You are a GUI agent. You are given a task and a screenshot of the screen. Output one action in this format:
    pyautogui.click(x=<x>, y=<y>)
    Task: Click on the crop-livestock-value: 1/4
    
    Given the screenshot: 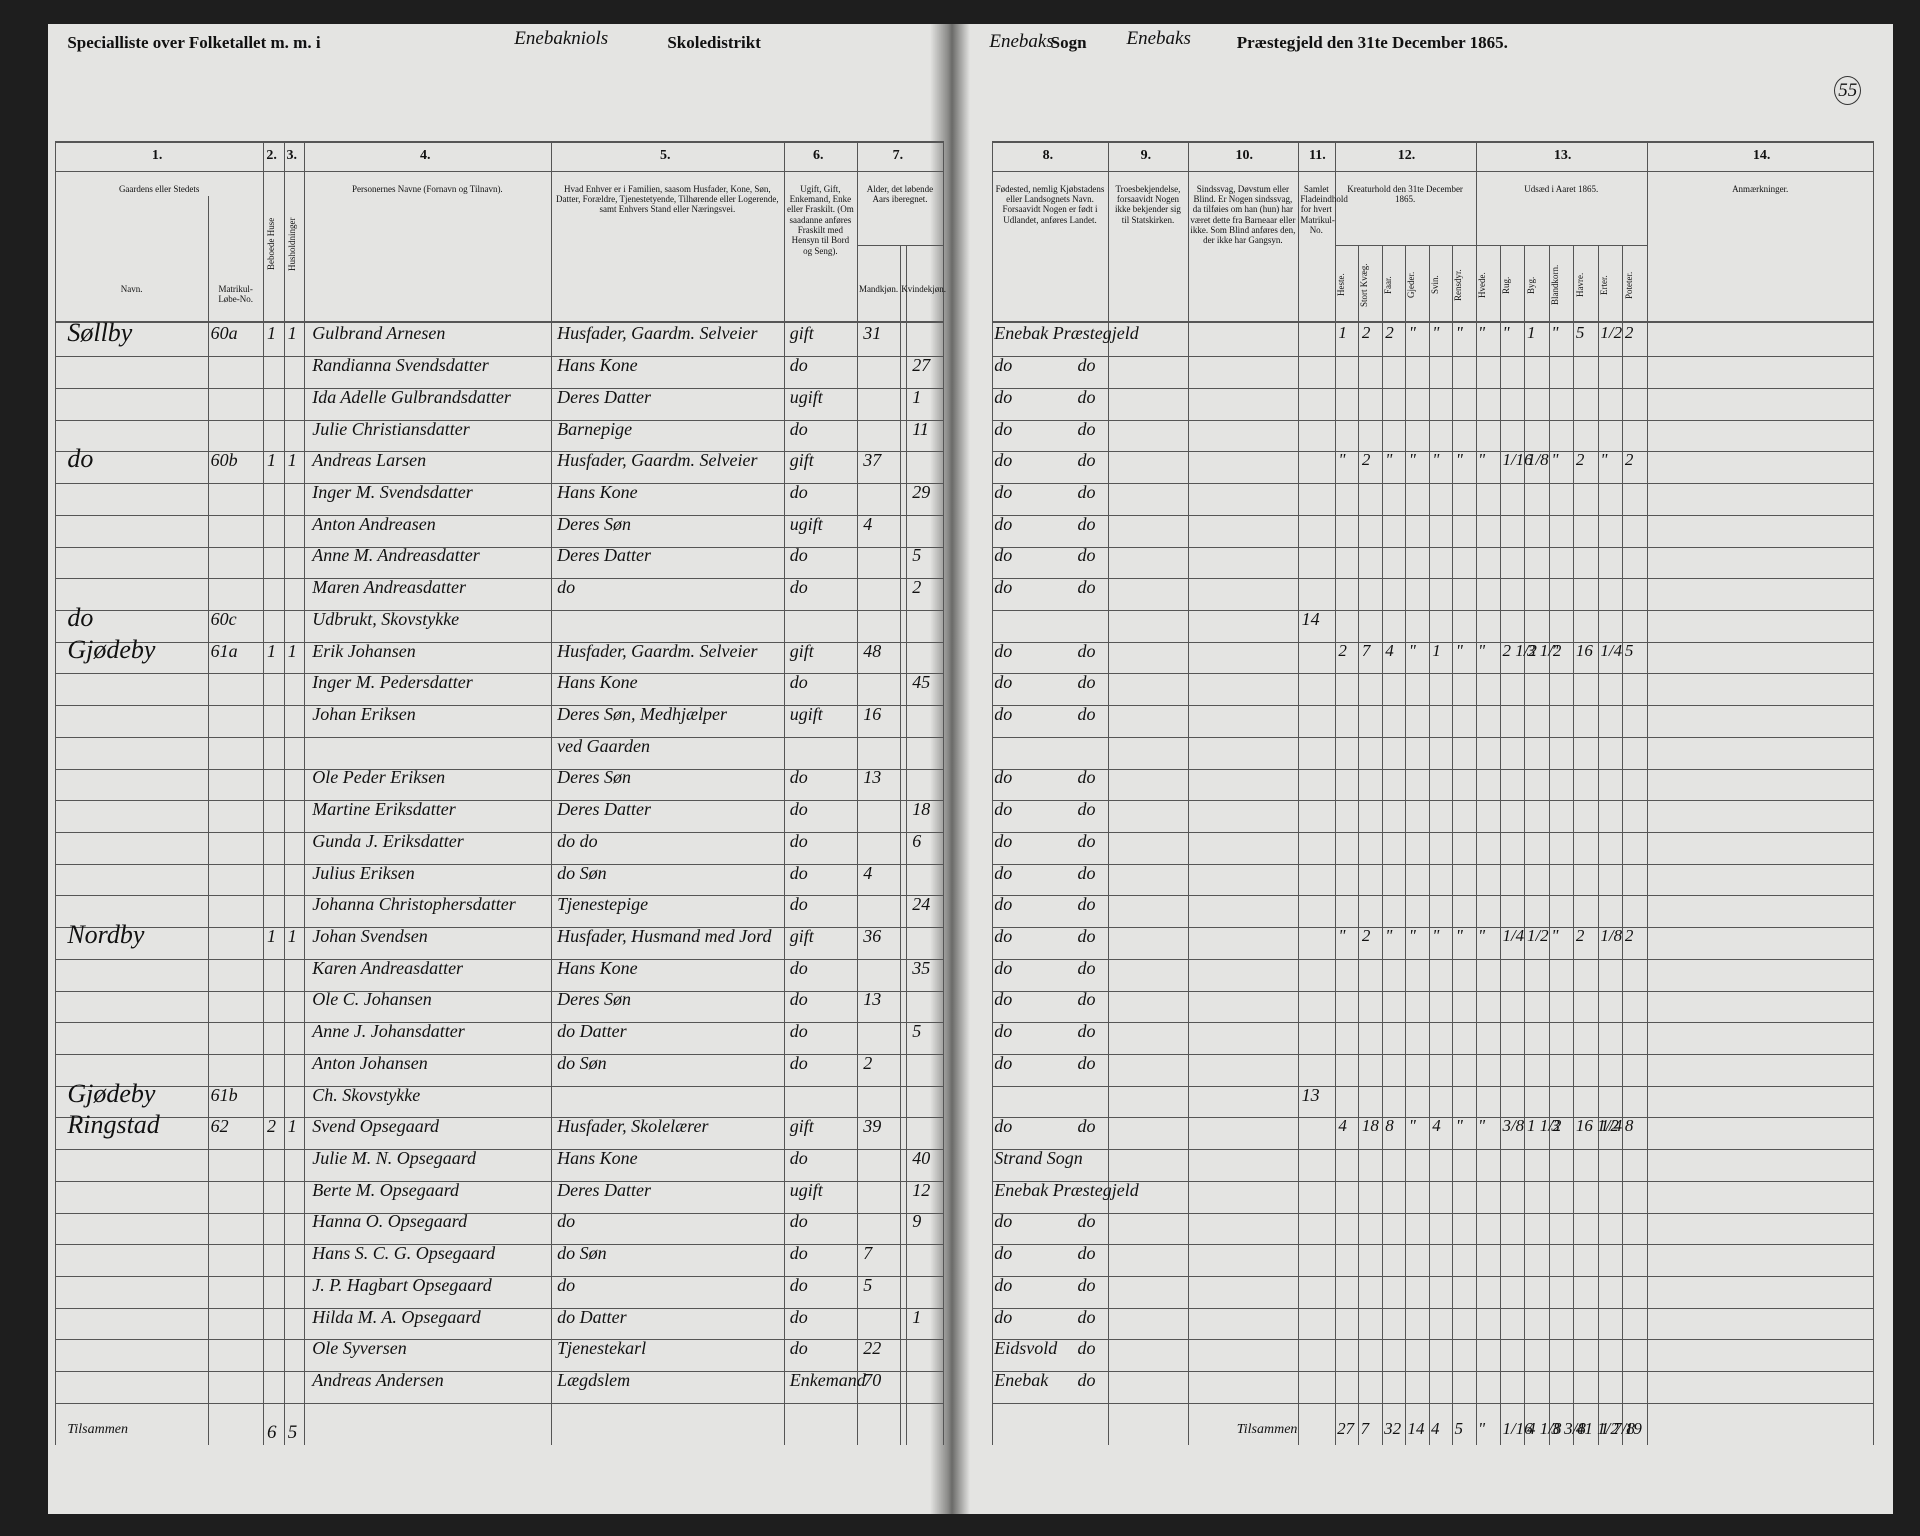 What is the action you would take?
    pyautogui.click(x=1611, y=650)
    